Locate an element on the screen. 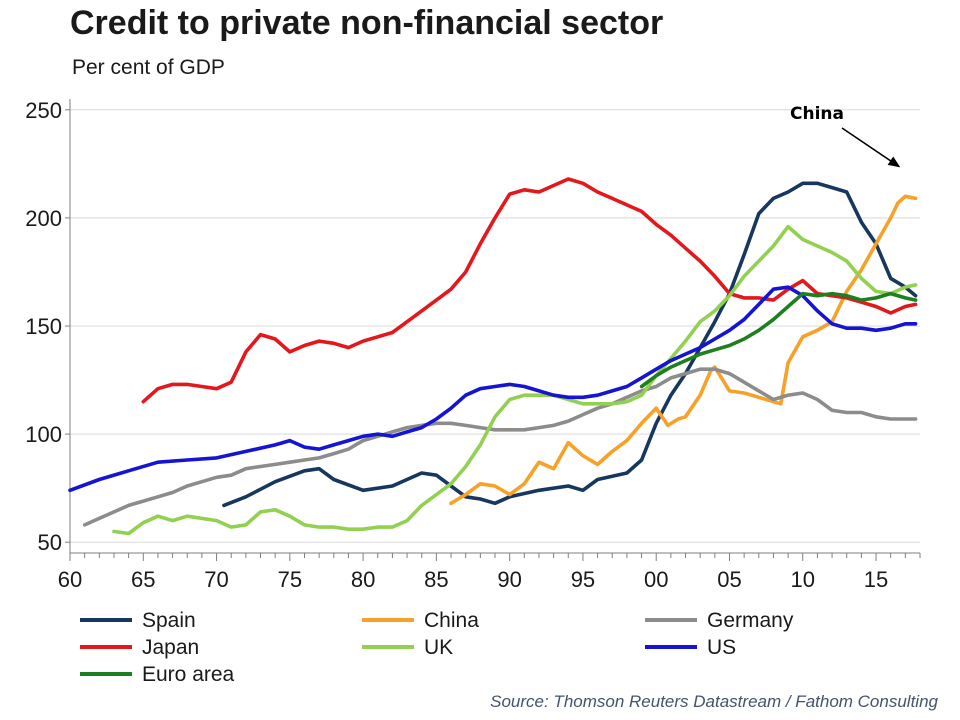 This screenshot has width=960, height=720. y-tick-label: 50 is located at coordinates (50, 542).